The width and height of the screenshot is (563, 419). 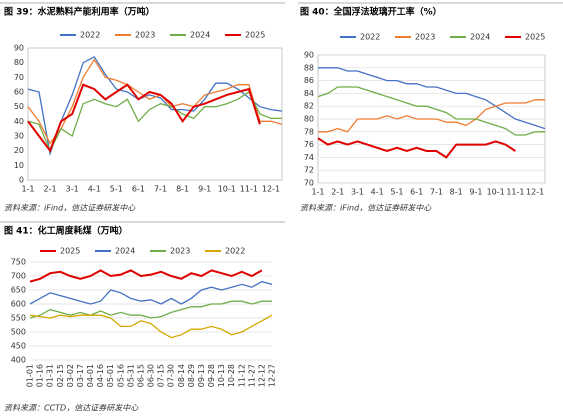 What do you see at coordinates (309, 67) in the screenshot?
I see `y-tick-label: 88` at bounding box center [309, 67].